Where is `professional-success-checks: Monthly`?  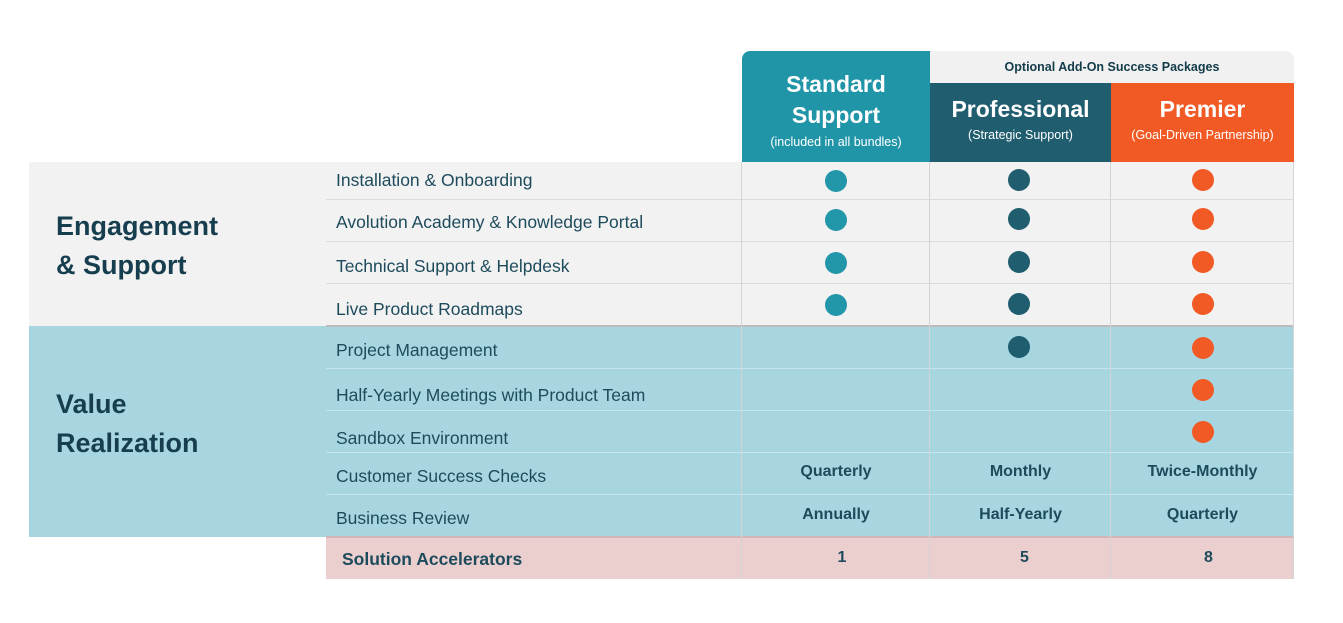 professional-success-checks: Monthly is located at coordinates (1020, 471).